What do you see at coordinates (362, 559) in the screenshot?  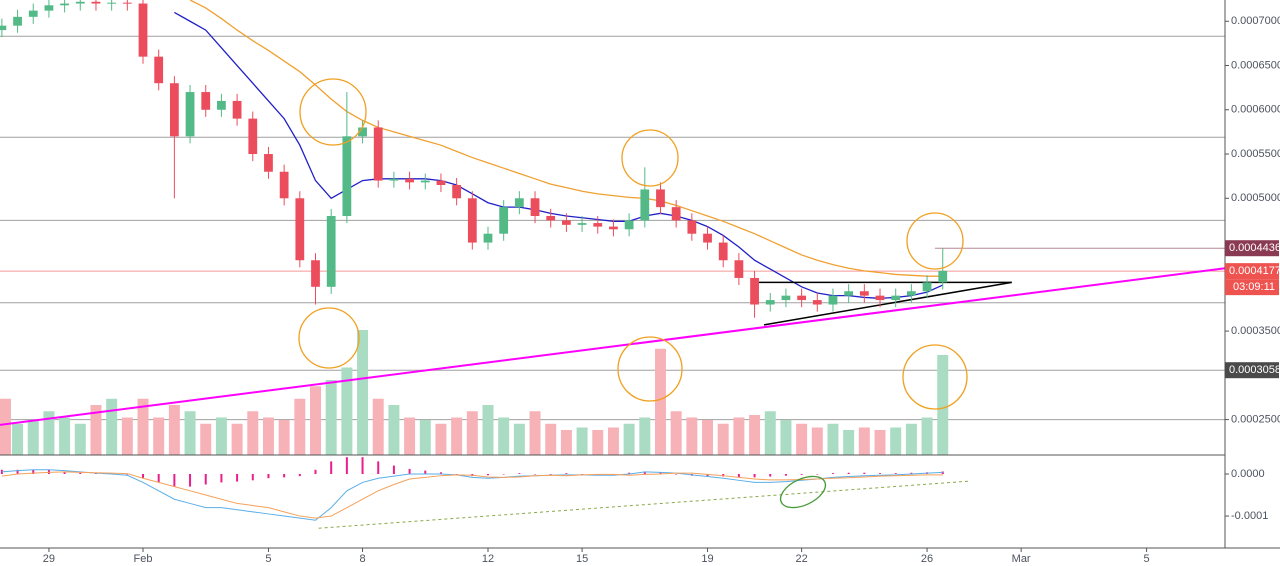 I see `x-tick-label: 8` at bounding box center [362, 559].